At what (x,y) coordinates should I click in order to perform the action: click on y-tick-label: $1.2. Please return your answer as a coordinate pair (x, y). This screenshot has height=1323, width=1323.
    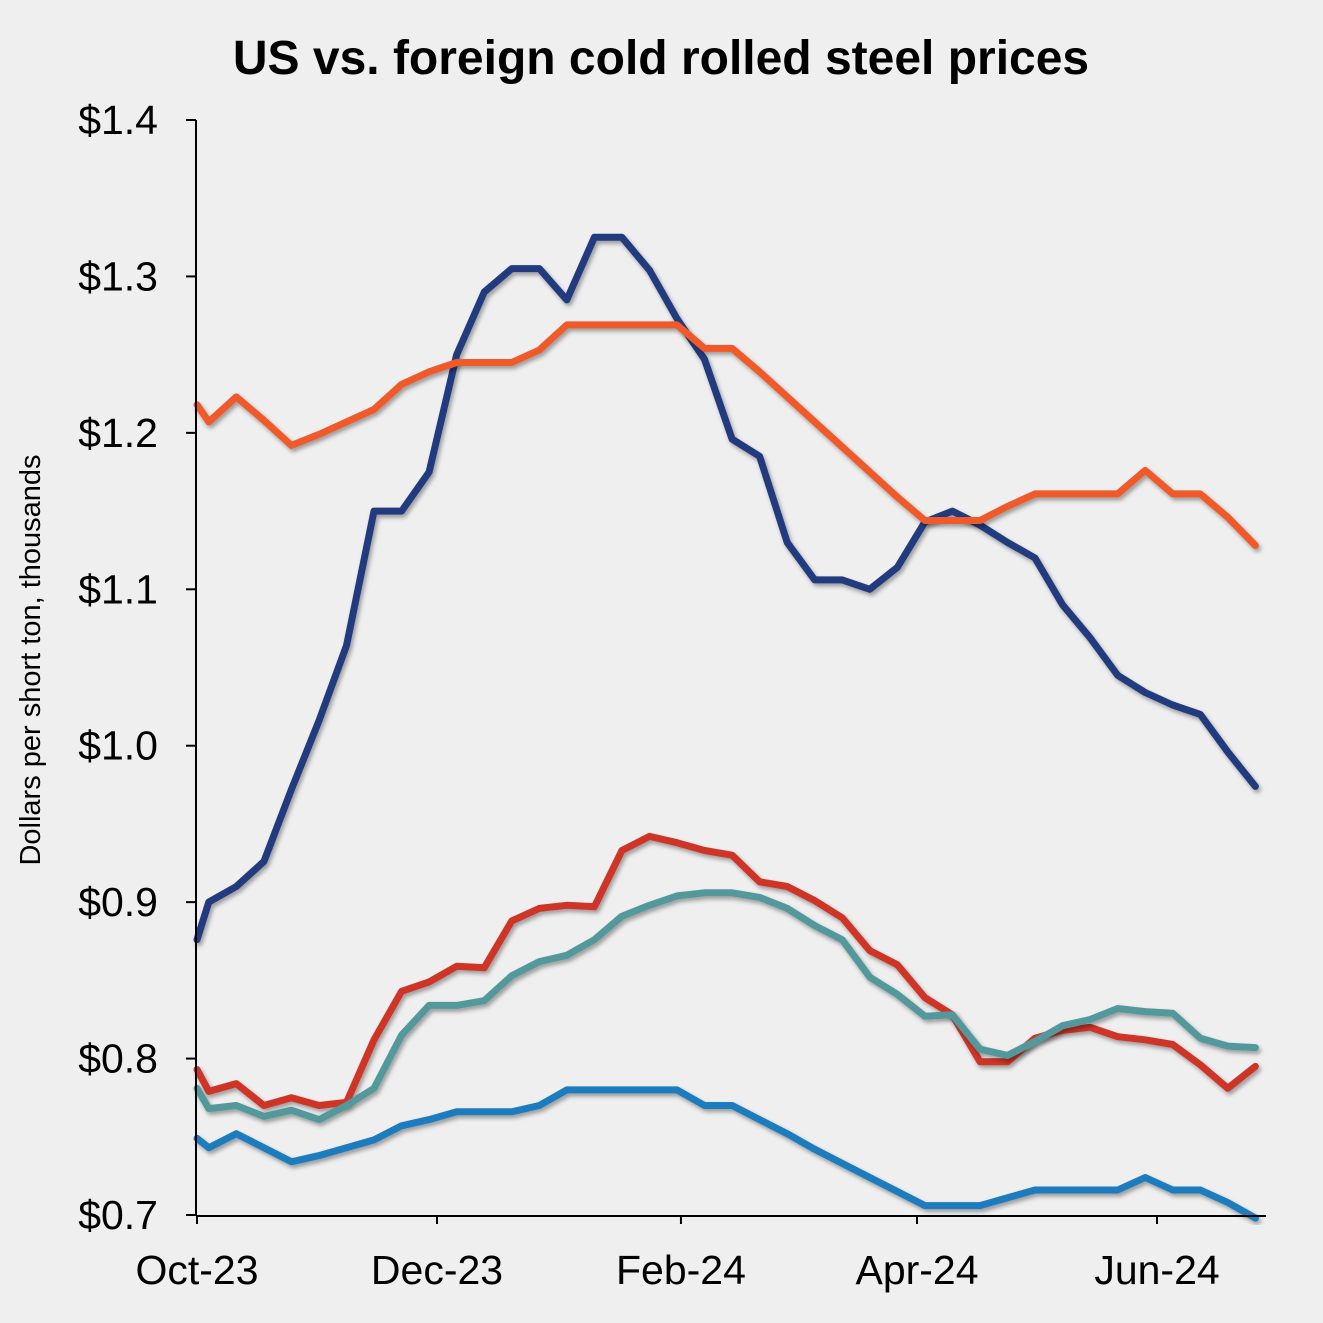
    Looking at the image, I should click on (118, 433).